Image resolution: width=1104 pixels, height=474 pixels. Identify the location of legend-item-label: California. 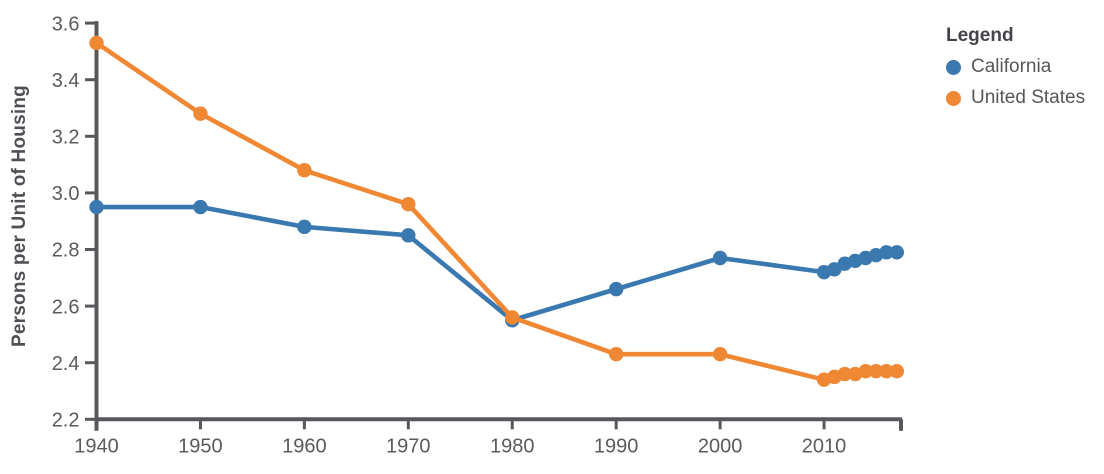
(1011, 66).